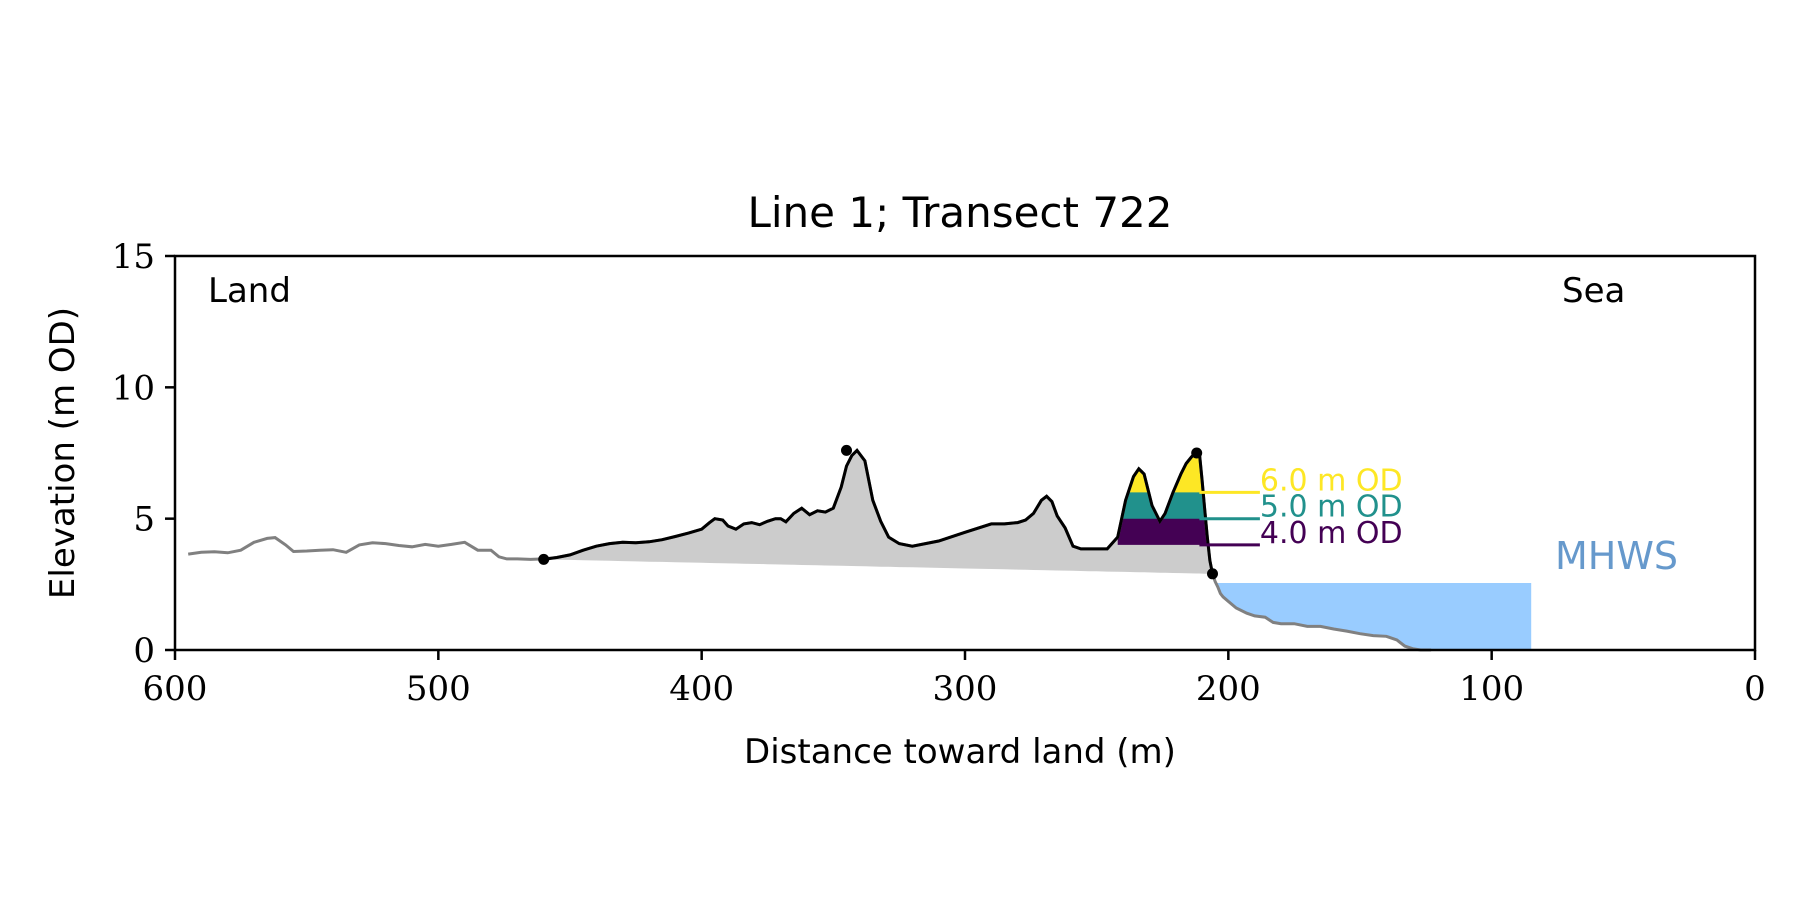 The width and height of the screenshot is (1800, 900). I want to click on land-annotation: Land, so click(249, 291).